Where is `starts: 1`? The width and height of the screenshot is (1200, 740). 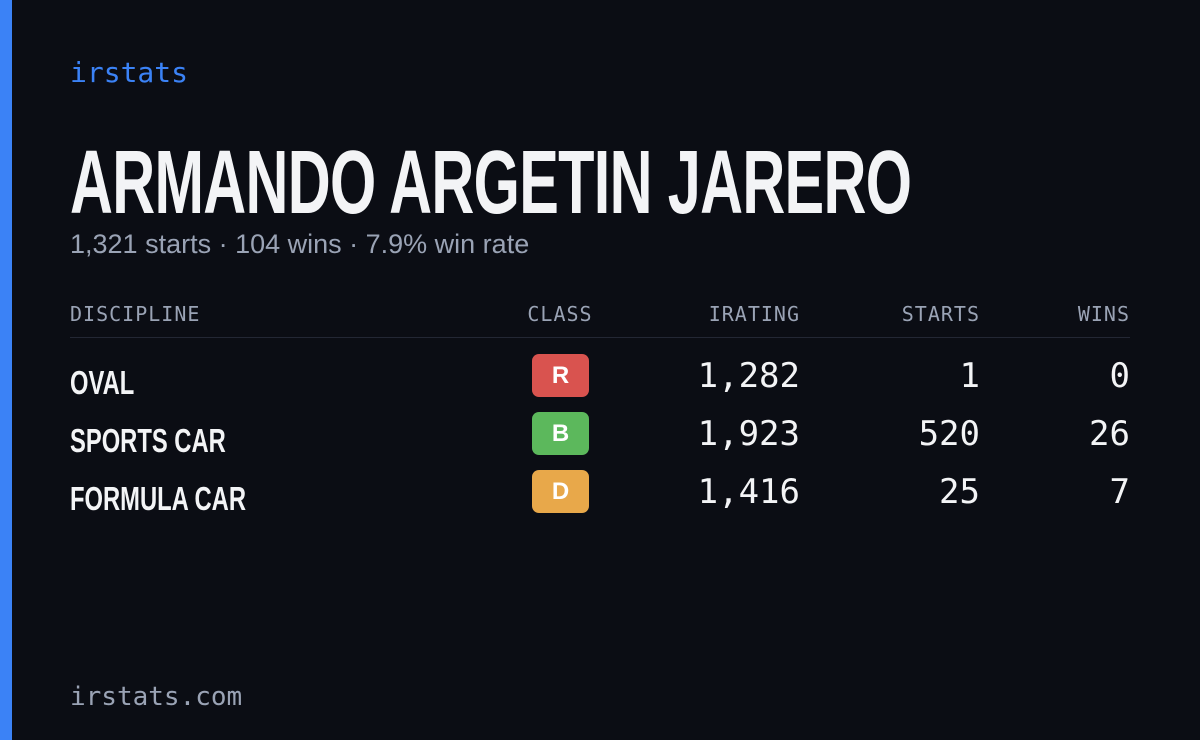 starts: 1 is located at coordinates (969, 376).